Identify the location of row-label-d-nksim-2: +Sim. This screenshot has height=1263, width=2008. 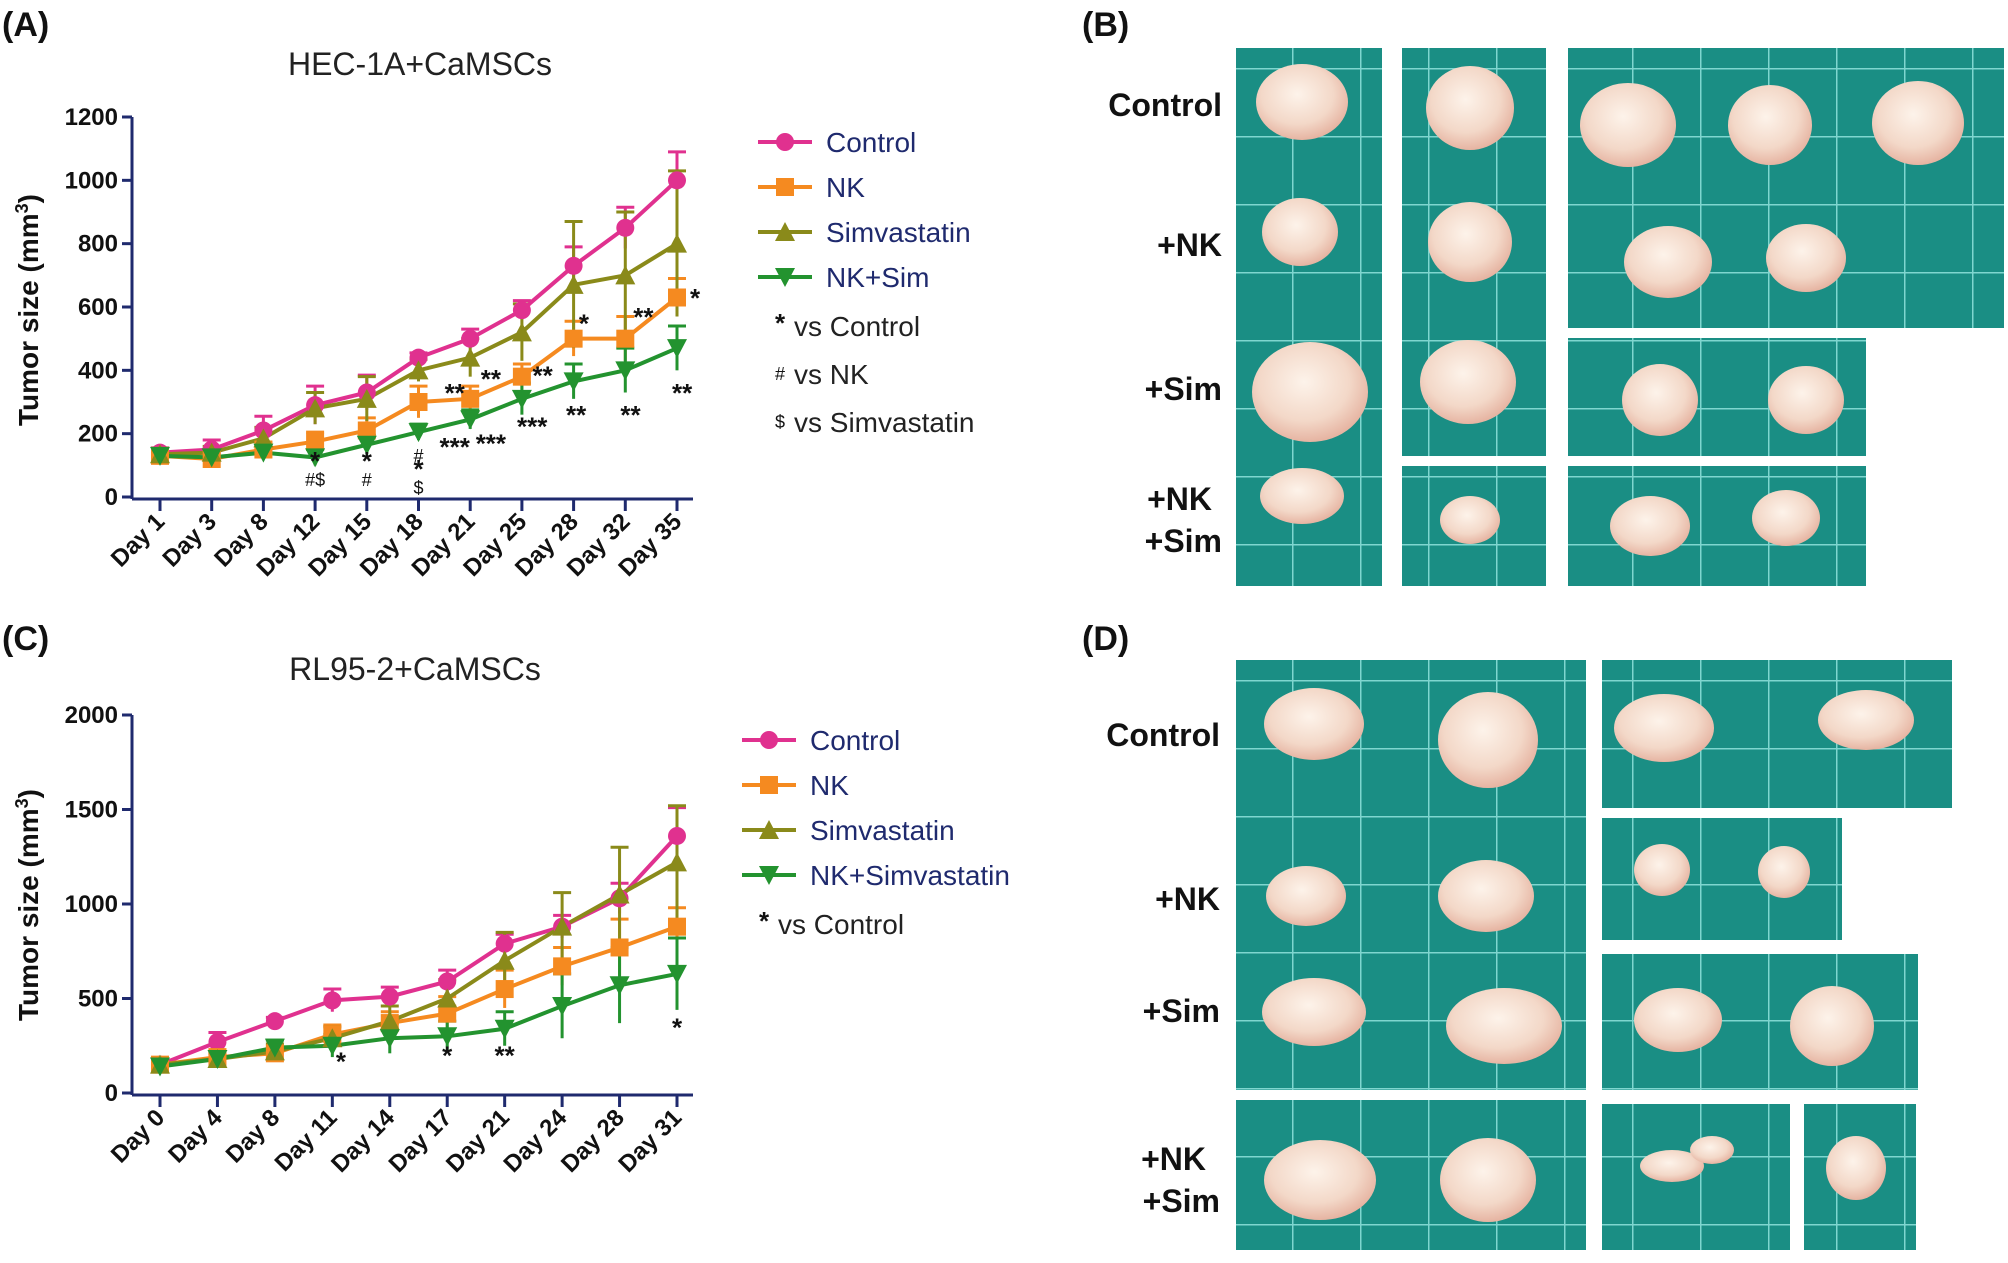
(1181, 1201).